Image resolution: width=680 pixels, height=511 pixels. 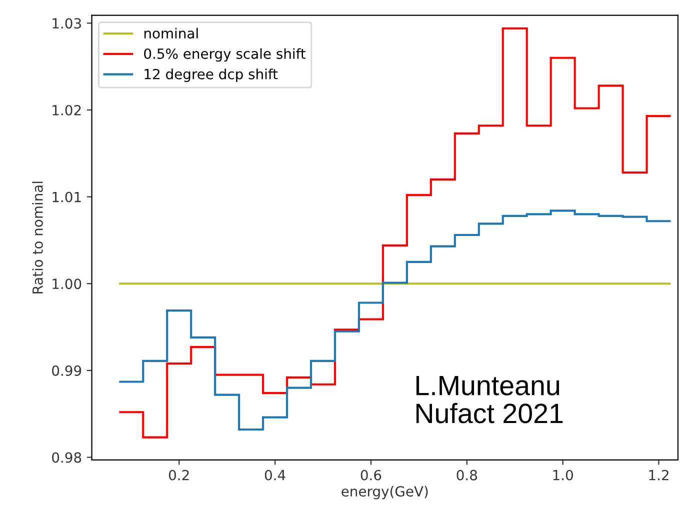 What do you see at coordinates (178, 475) in the screenshot?
I see `x-tick-label: 0.2` at bounding box center [178, 475].